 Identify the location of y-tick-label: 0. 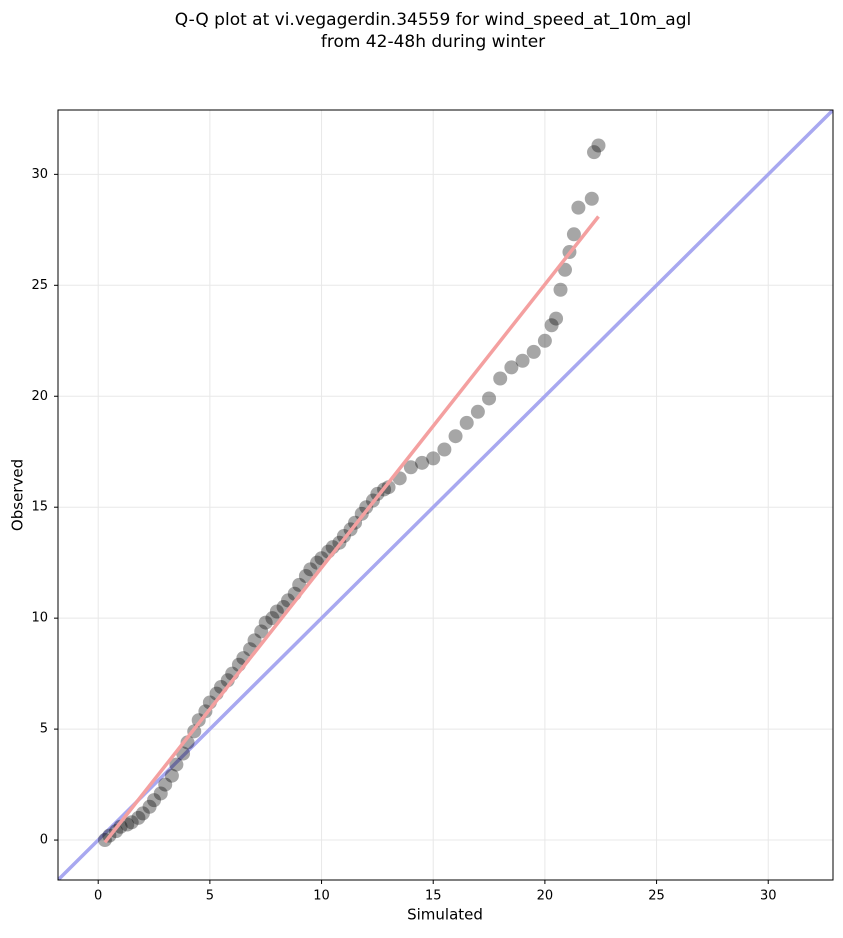
(44, 840).